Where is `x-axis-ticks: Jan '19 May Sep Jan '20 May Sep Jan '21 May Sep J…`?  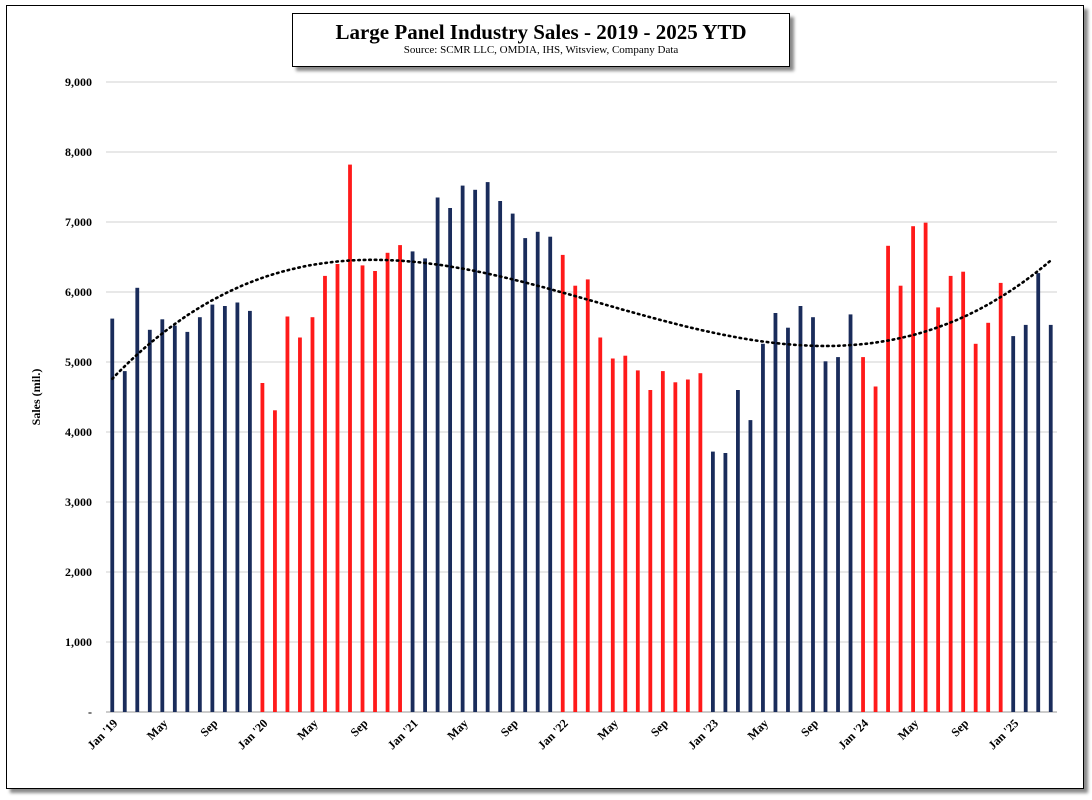 x-axis-ticks: Jan '19 May Sep Jan '20 May Sep Jan '21 May Sep J… is located at coordinates (552, 734).